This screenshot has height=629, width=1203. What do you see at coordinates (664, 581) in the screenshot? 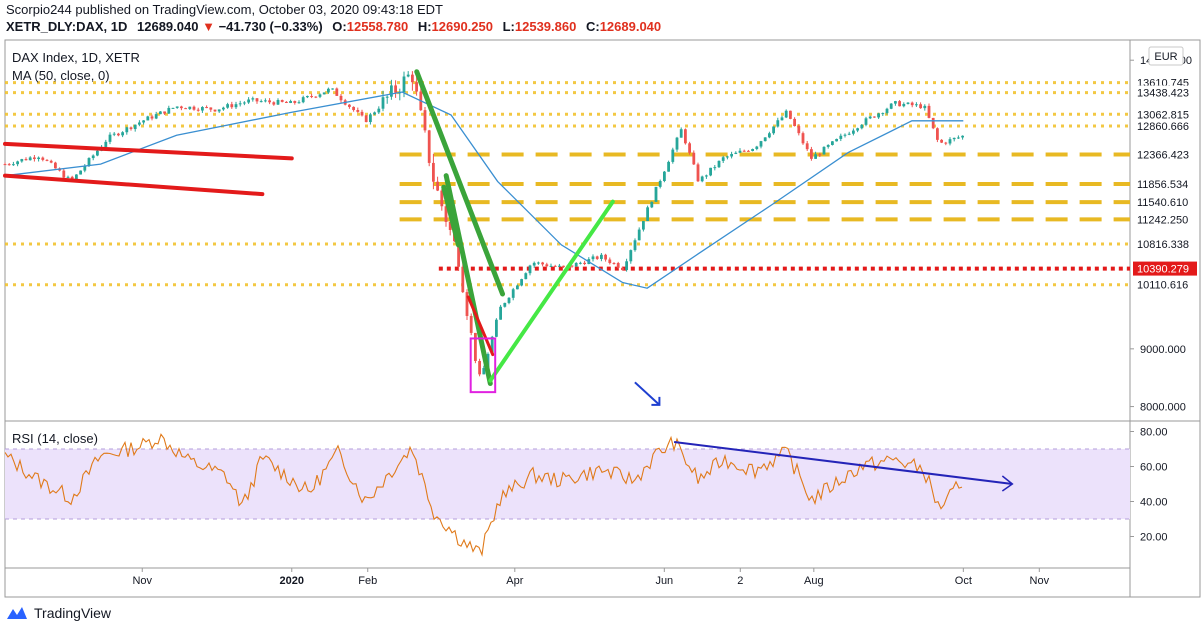
I see `time-axis-tick-label: Jun` at bounding box center [664, 581].